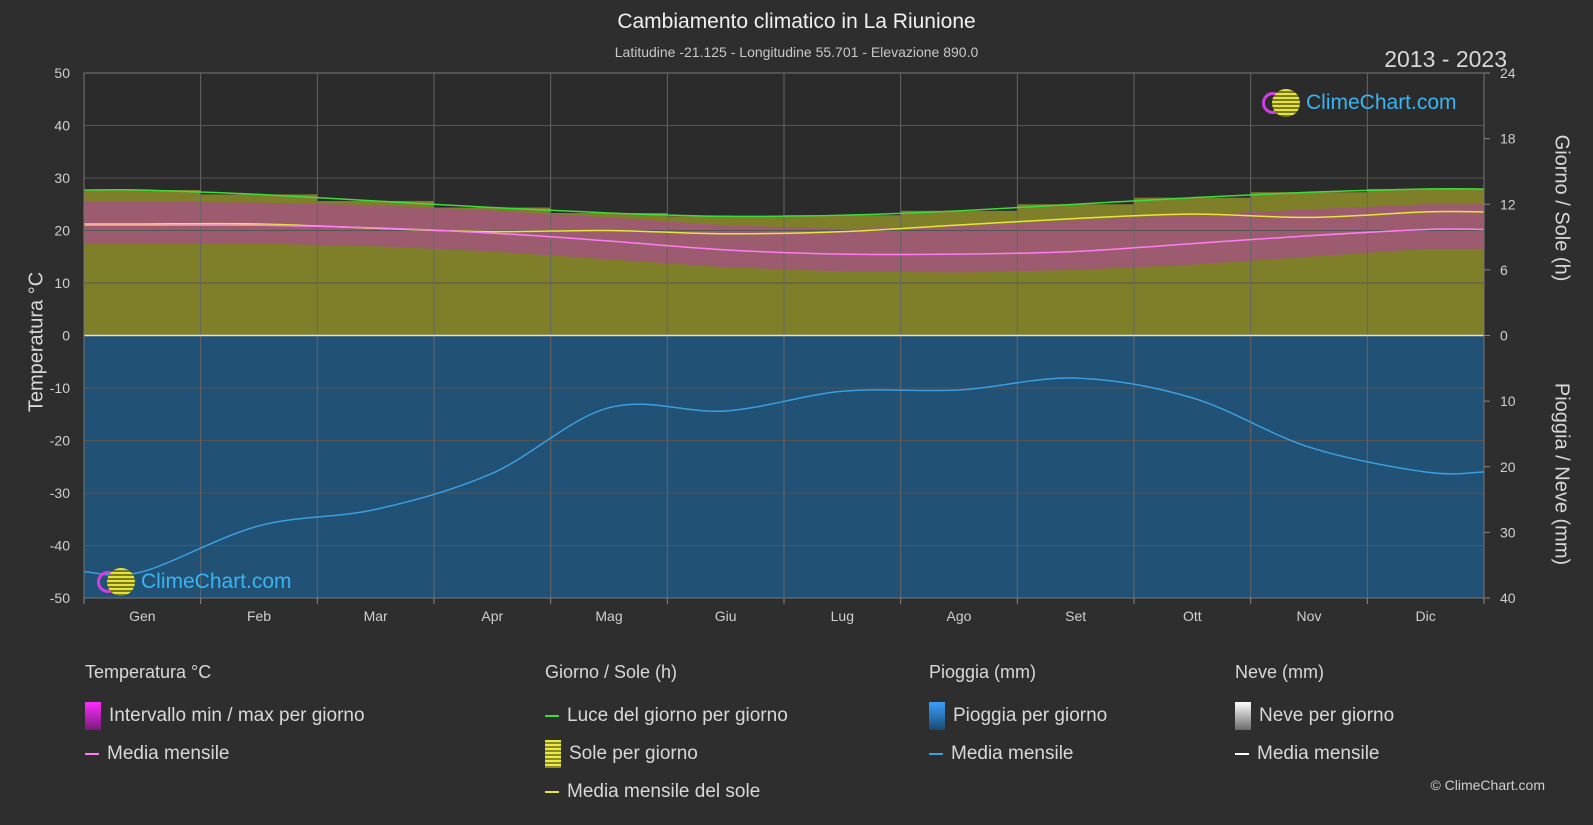 This screenshot has height=825, width=1593. I want to click on x-tick-label: Giu, so click(726, 616).